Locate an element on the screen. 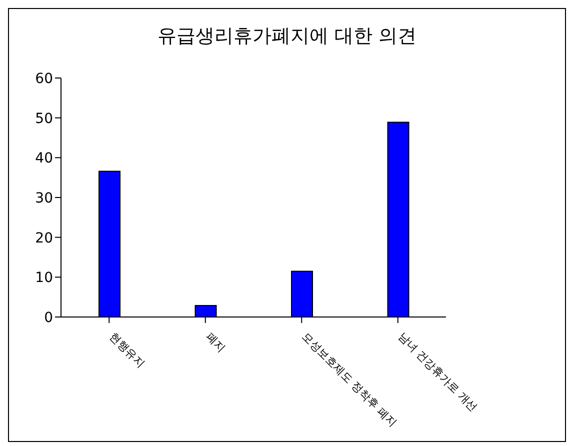  y-tick-label: 40 is located at coordinates (44, 158).